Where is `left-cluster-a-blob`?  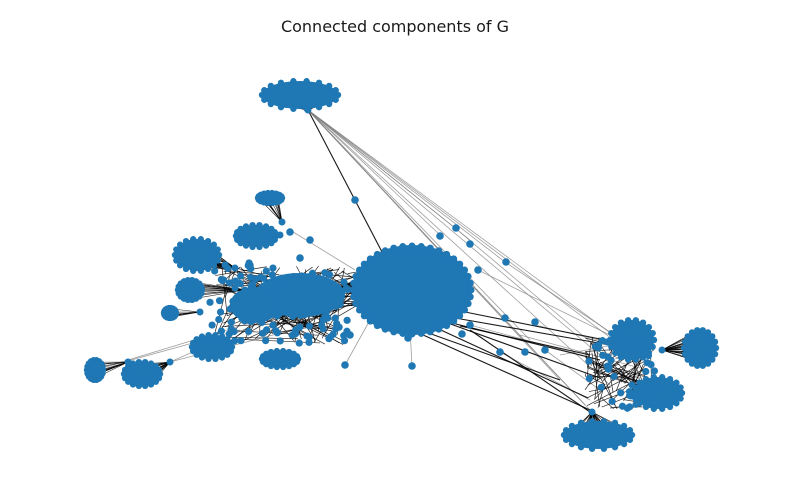 left-cluster-a-blob is located at coordinates (197, 255).